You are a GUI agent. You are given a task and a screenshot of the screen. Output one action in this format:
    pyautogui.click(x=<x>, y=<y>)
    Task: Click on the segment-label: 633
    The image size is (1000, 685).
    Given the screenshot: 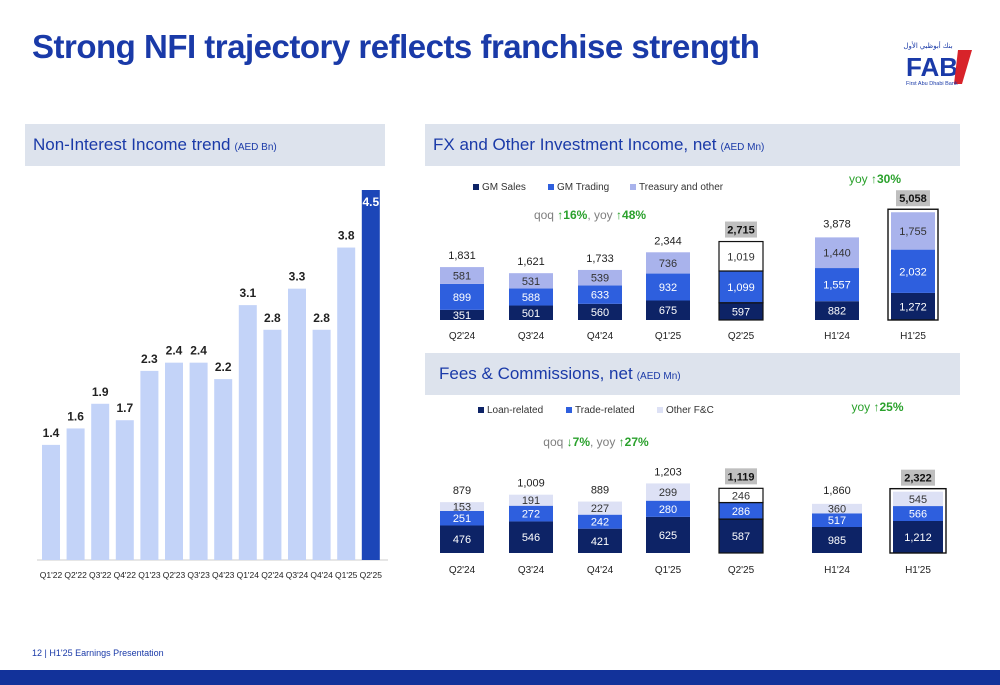 What is the action you would take?
    pyautogui.click(x=600, y=296)
    